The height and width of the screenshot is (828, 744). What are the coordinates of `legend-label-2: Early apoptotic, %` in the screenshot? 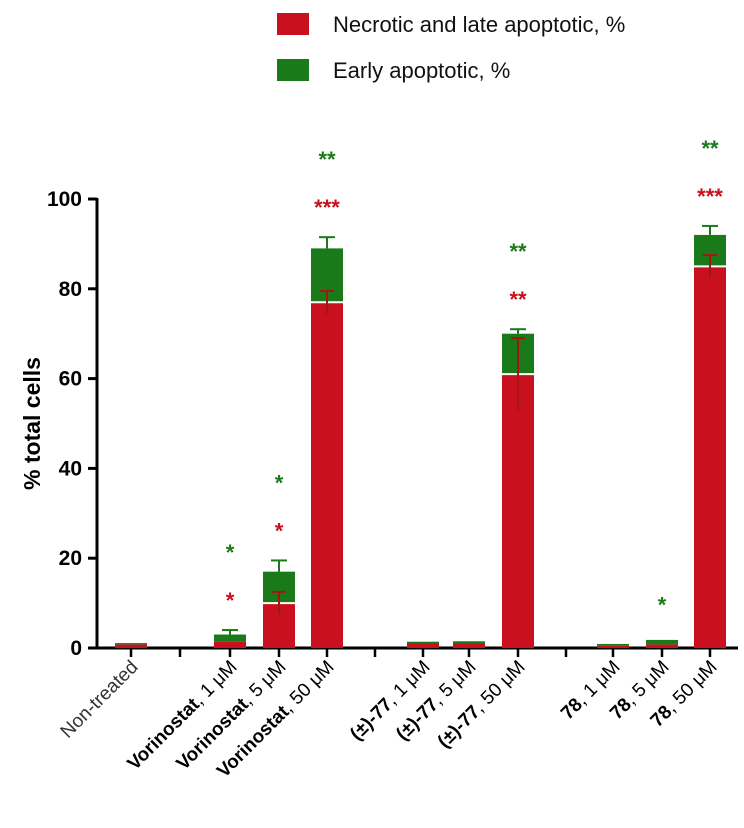 It's located at (421, 70).